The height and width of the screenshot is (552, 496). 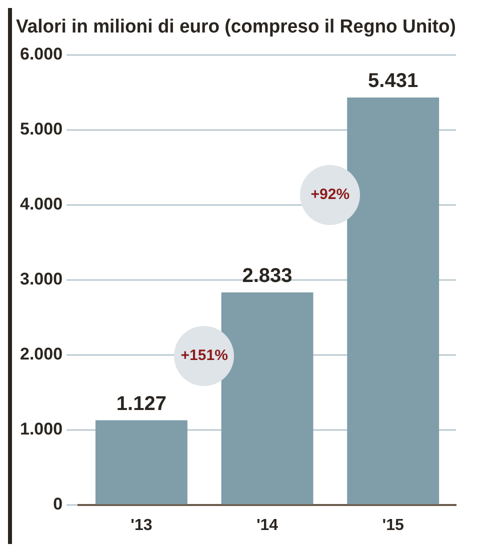 I want to click on data-label: 1.127, so click(x=141, y=403).